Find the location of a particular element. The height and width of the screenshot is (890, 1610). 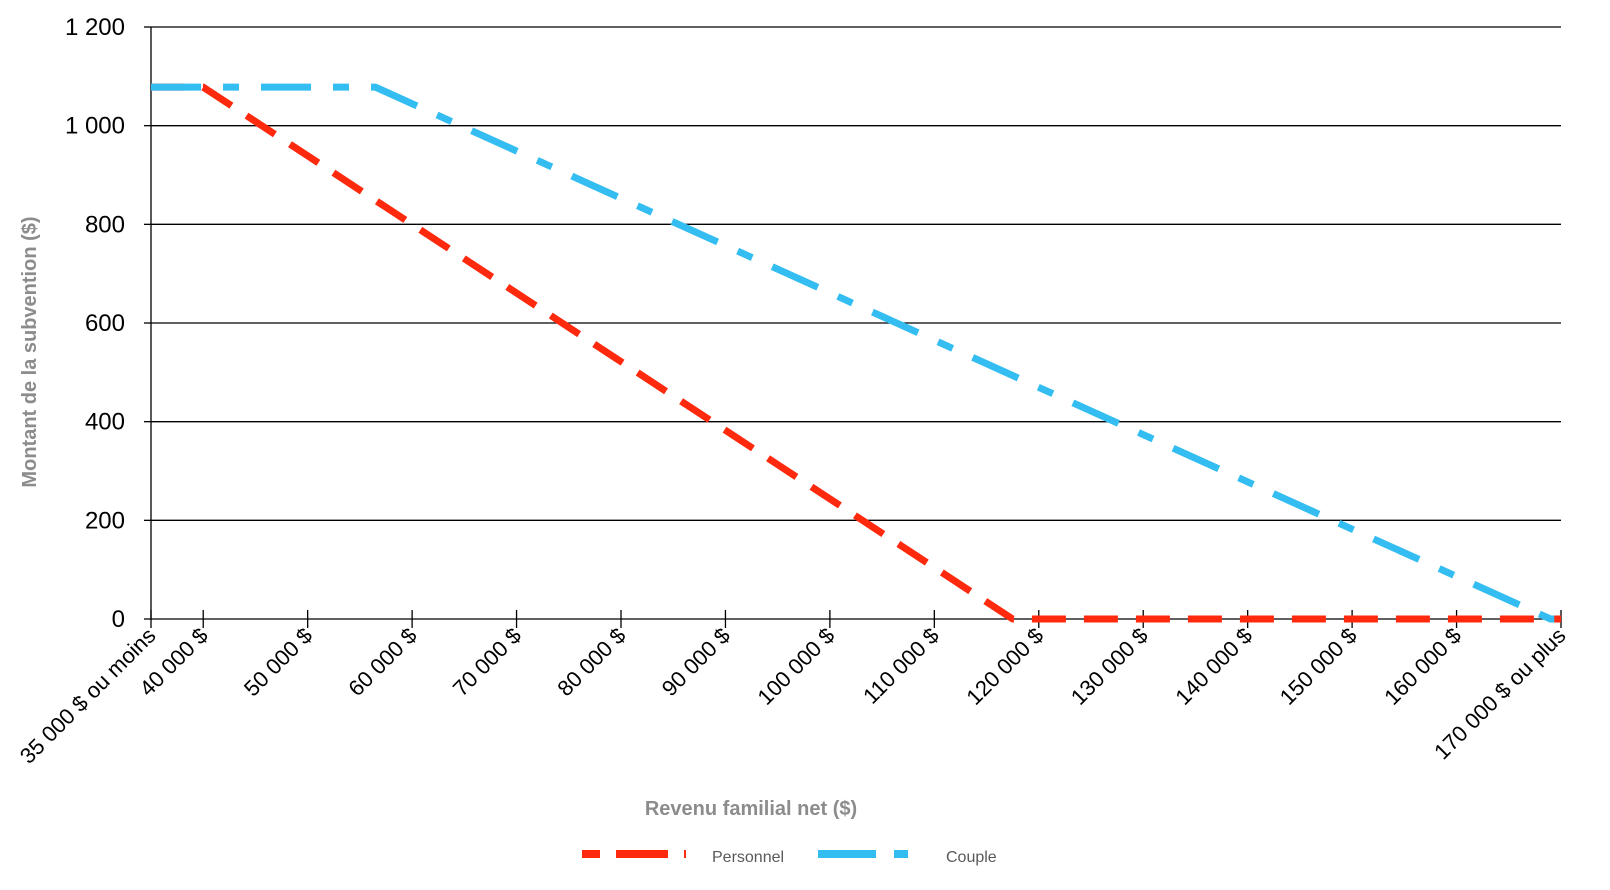

x-tick-label: 90 000 $ is located at coordinates (696, 662).